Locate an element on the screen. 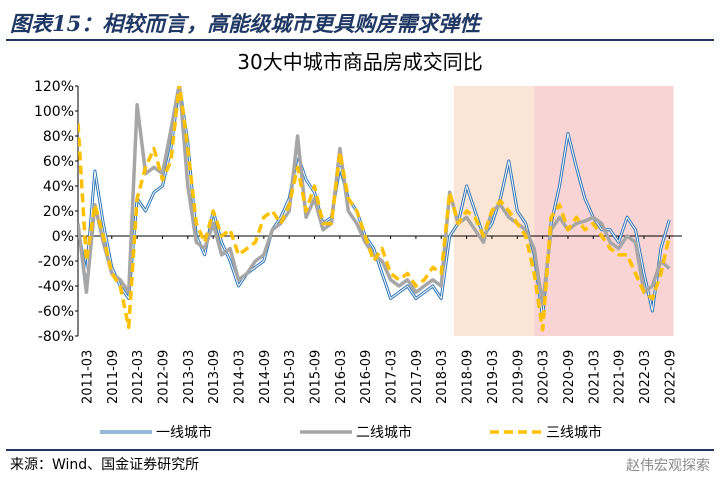  x-tick-label: 2018-09 is located at coordinates (468, 377).